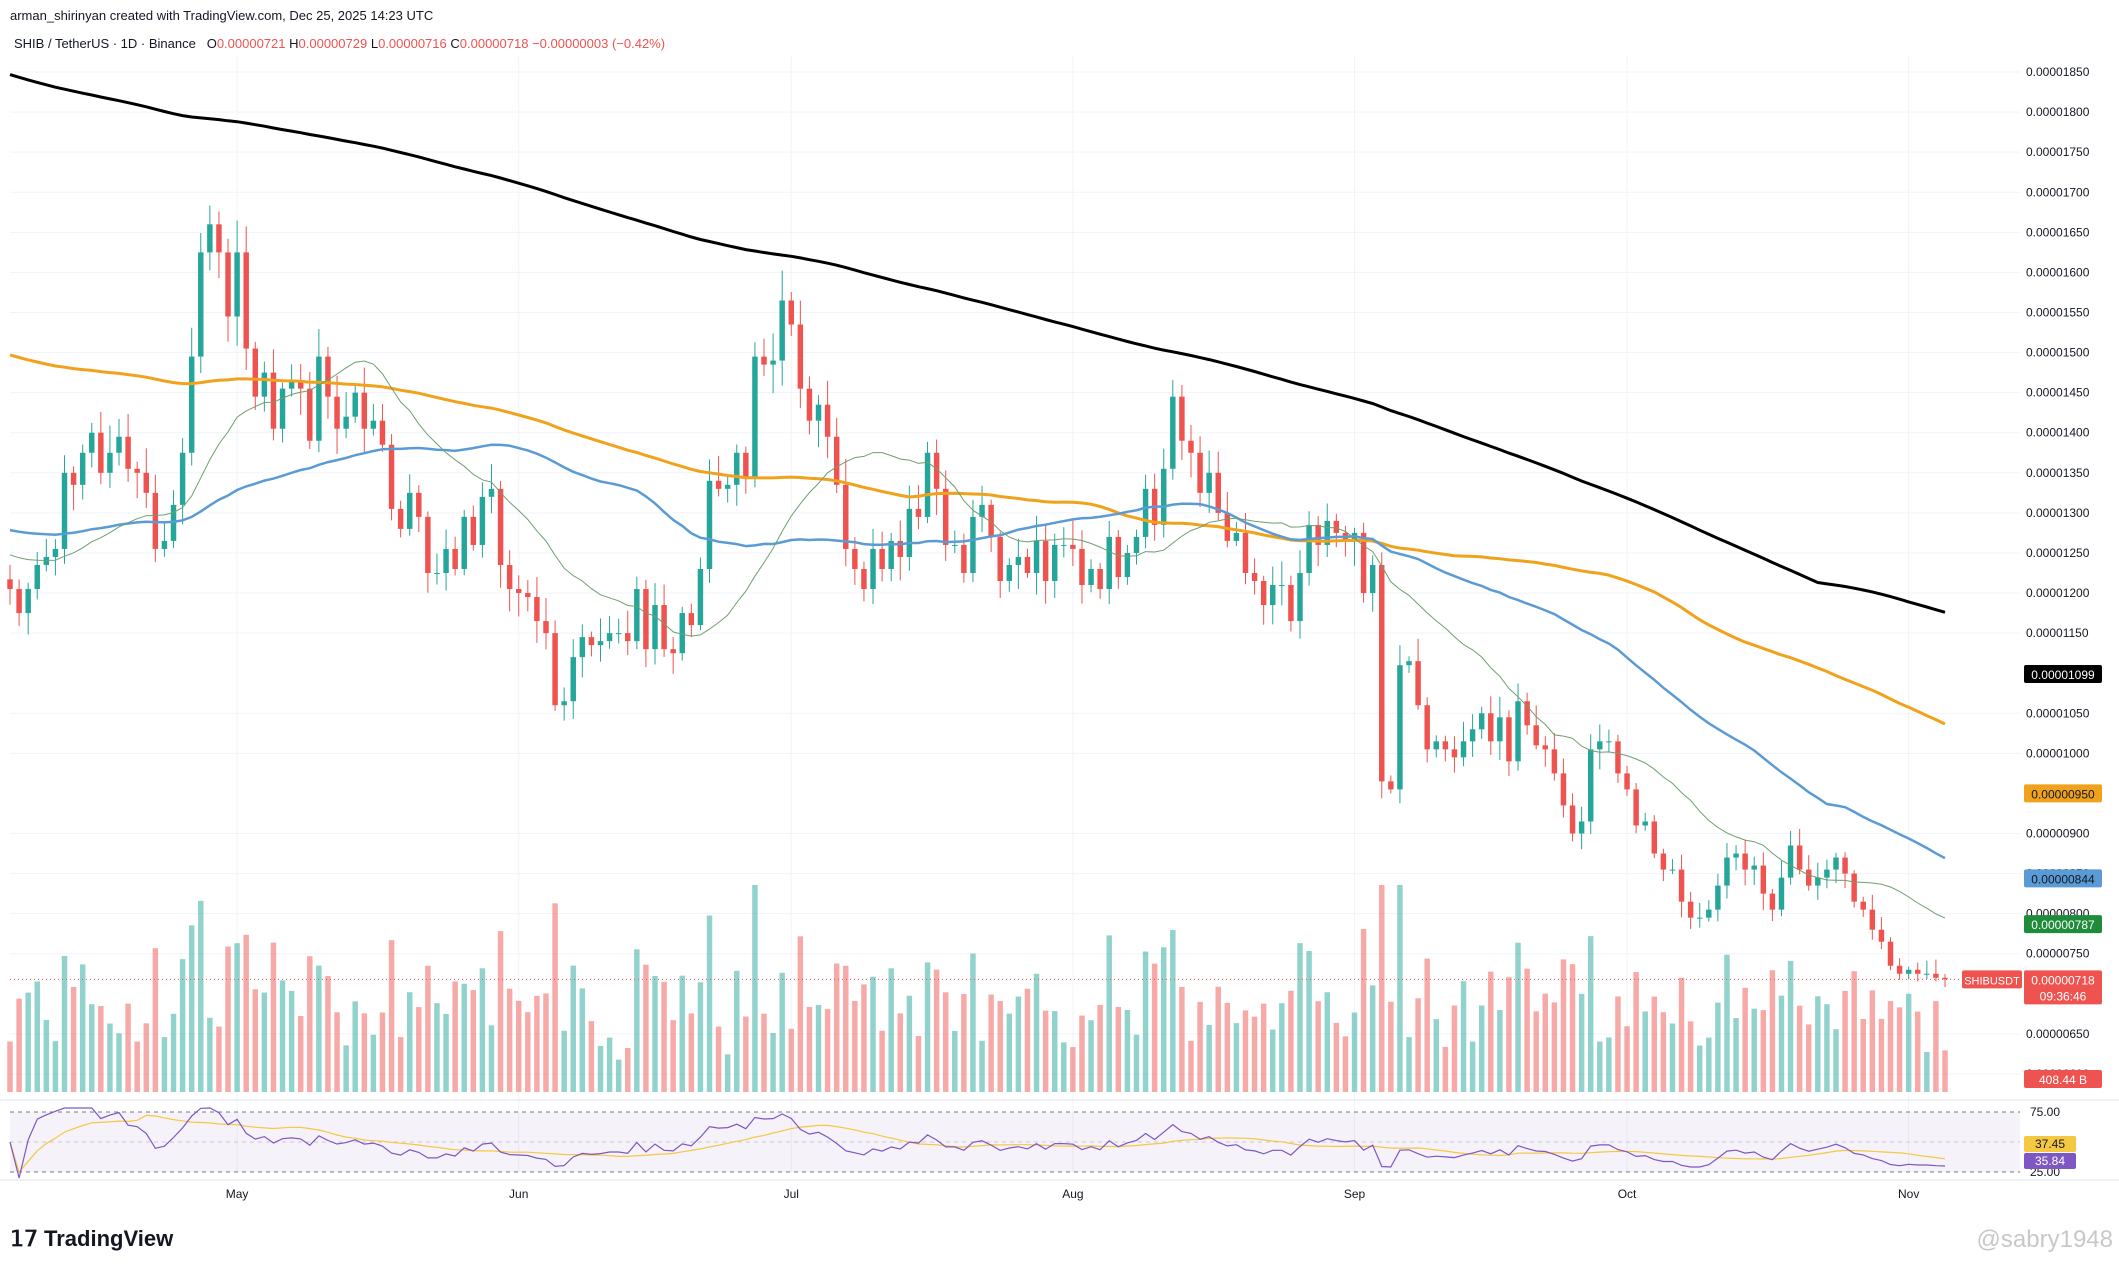 This screenshot has width=2119, height=1269. Describe the element at coordinates (2058, 834) in the screenshot. I see `price-axis-label: 0.00000900` at that location.